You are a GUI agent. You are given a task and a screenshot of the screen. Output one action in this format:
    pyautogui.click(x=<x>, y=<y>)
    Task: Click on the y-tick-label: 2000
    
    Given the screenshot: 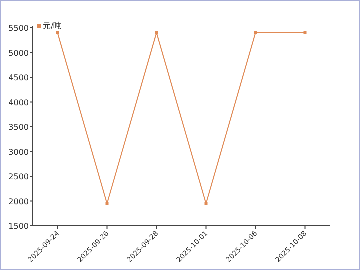 What is the action you would take?
    pyautogui.click(x=18, y=201)
    